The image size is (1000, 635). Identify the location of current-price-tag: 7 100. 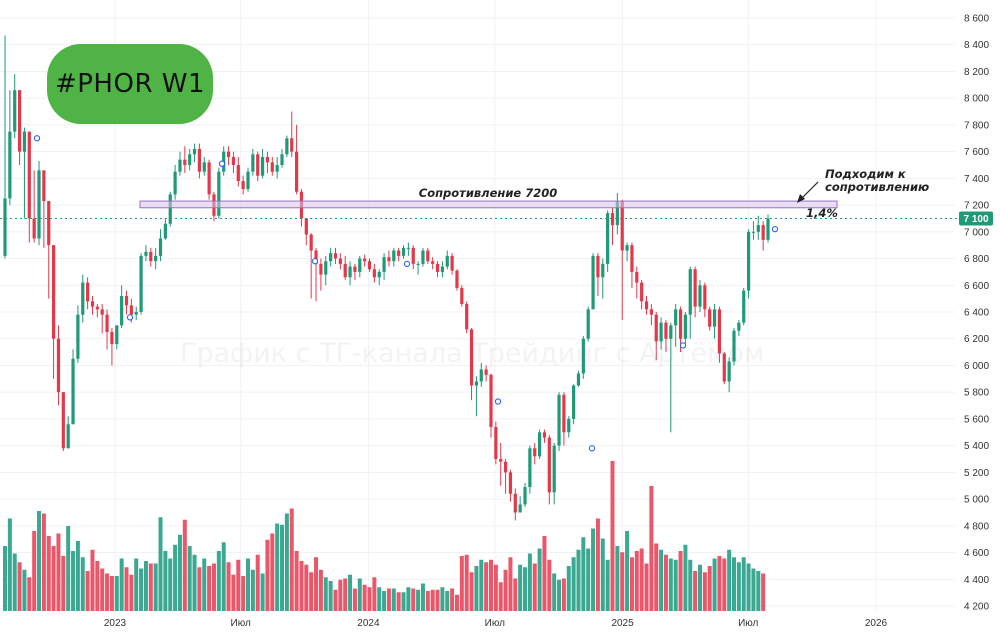
(976, 218).